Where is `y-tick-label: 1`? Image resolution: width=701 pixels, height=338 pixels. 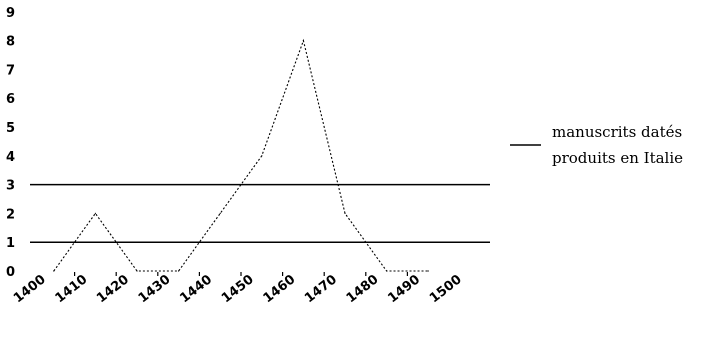
y-tick-label: 1 is located at coordinates (10, 243).